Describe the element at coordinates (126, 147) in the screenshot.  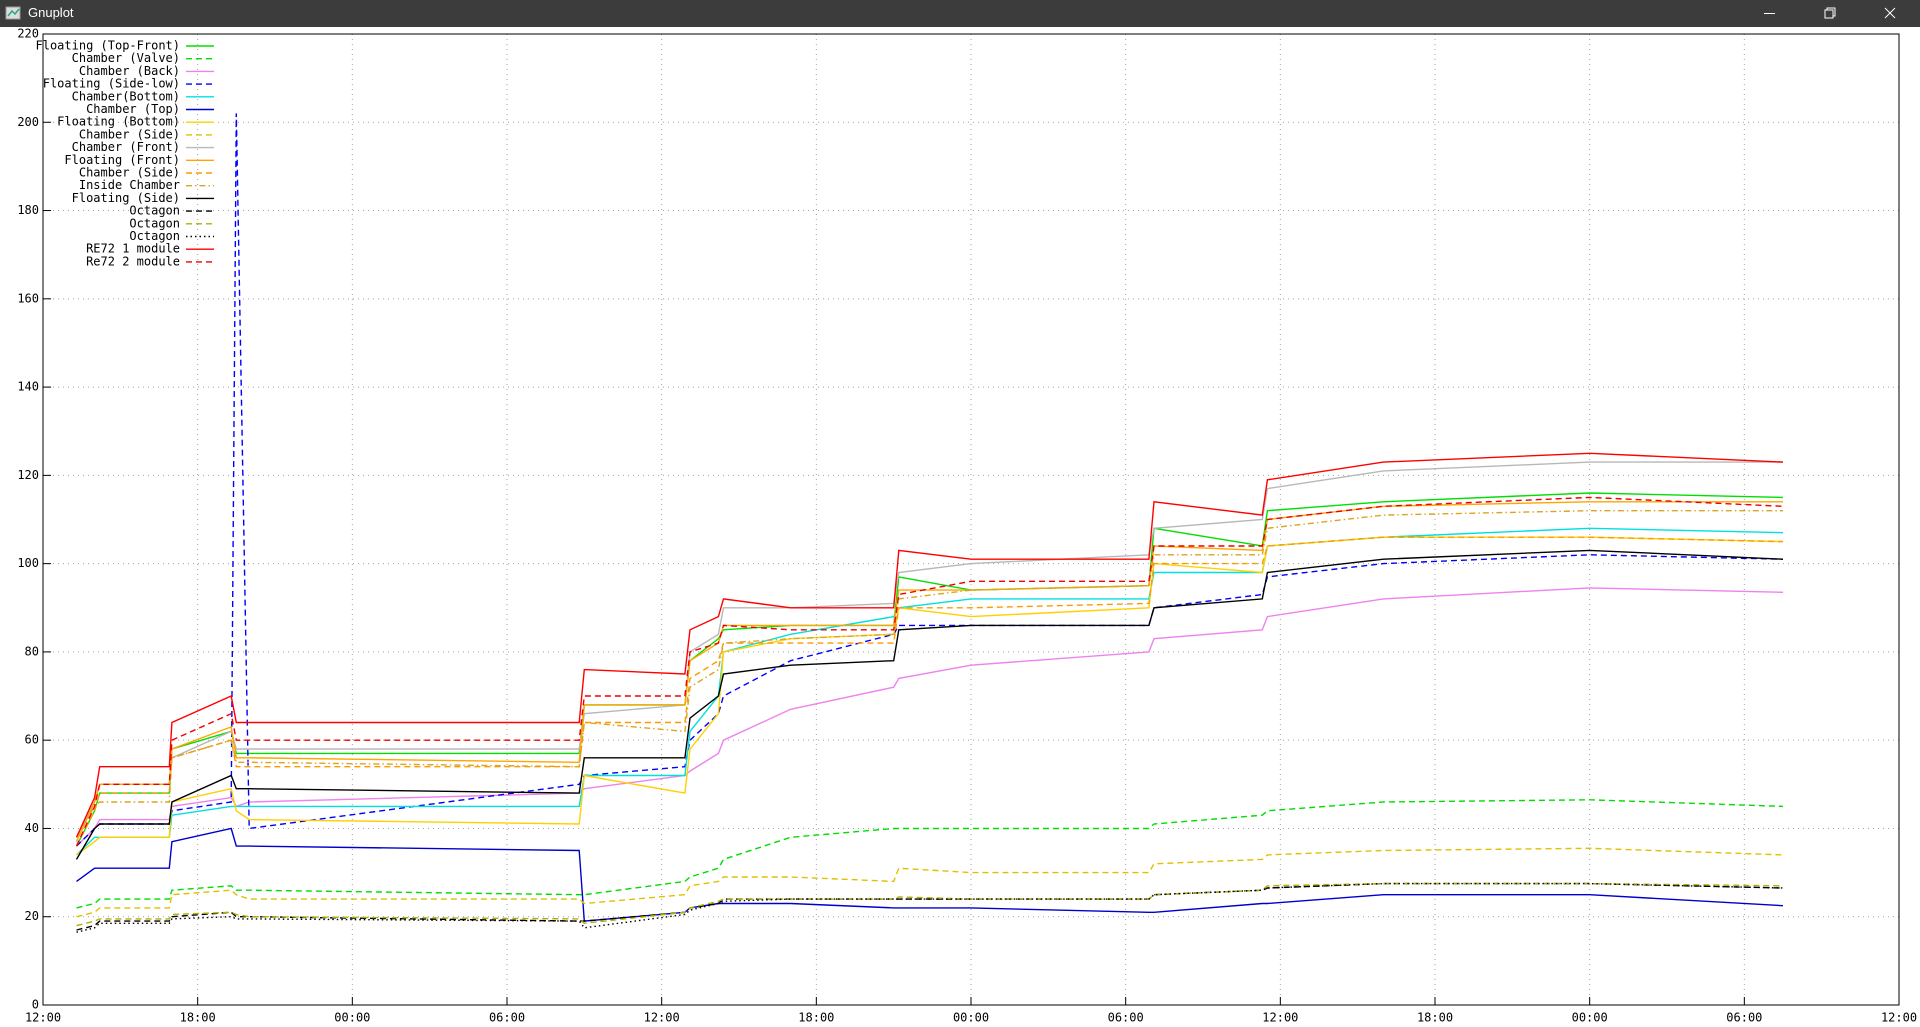
I see `legend-label: Chamber (Front)` at that location.